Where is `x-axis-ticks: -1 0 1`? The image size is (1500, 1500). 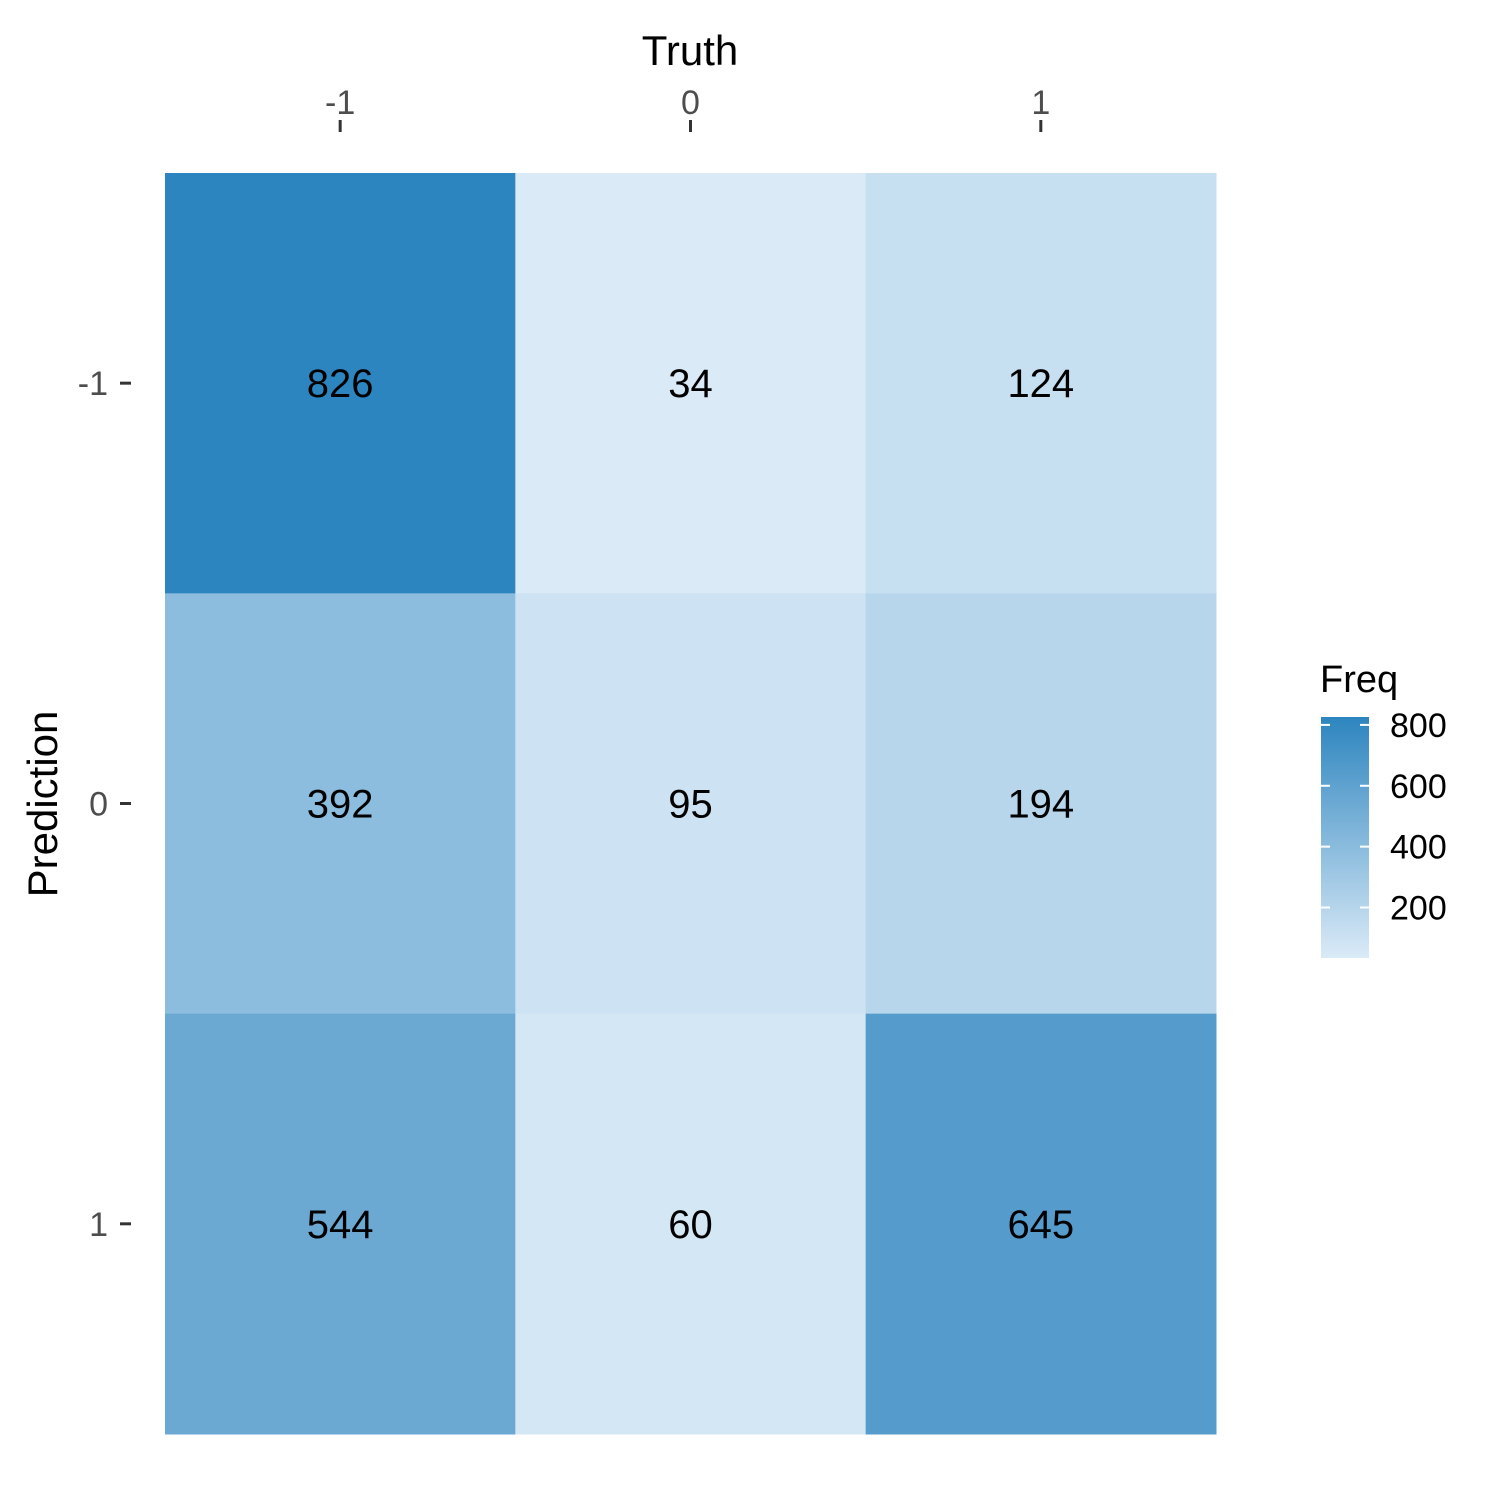 x-axis-ticks: -1 0 1 is located at coordinates (687, 108).